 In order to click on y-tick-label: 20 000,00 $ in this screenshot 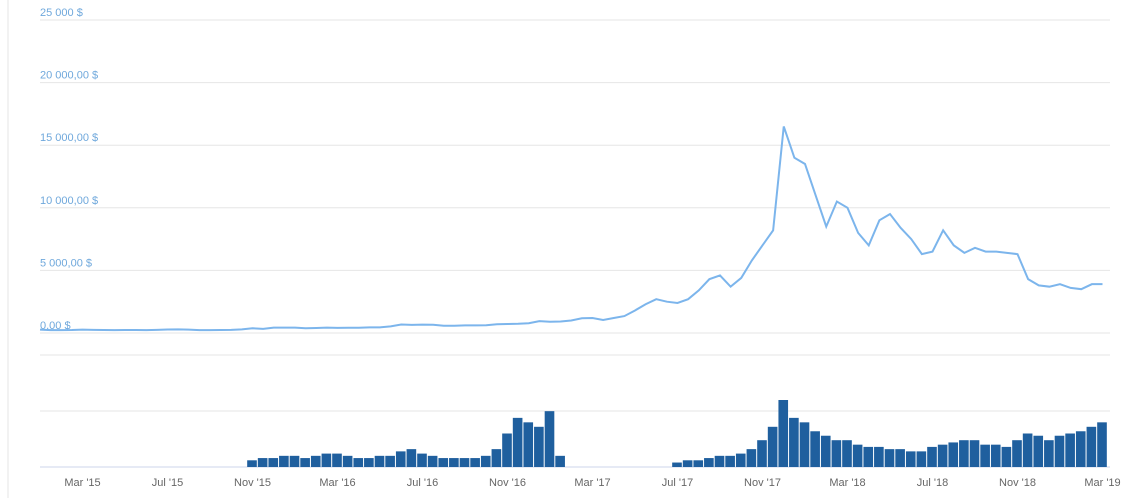, I will do `click(69, 76)`.